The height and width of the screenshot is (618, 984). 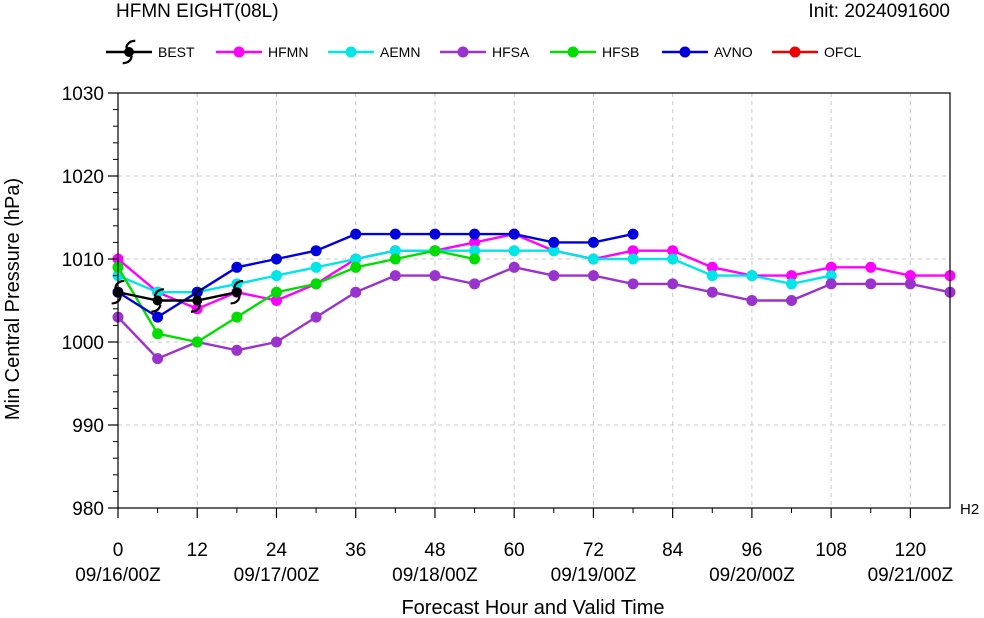 I want to click on x-tick-label-72: 72, so click(x=593, y=550).